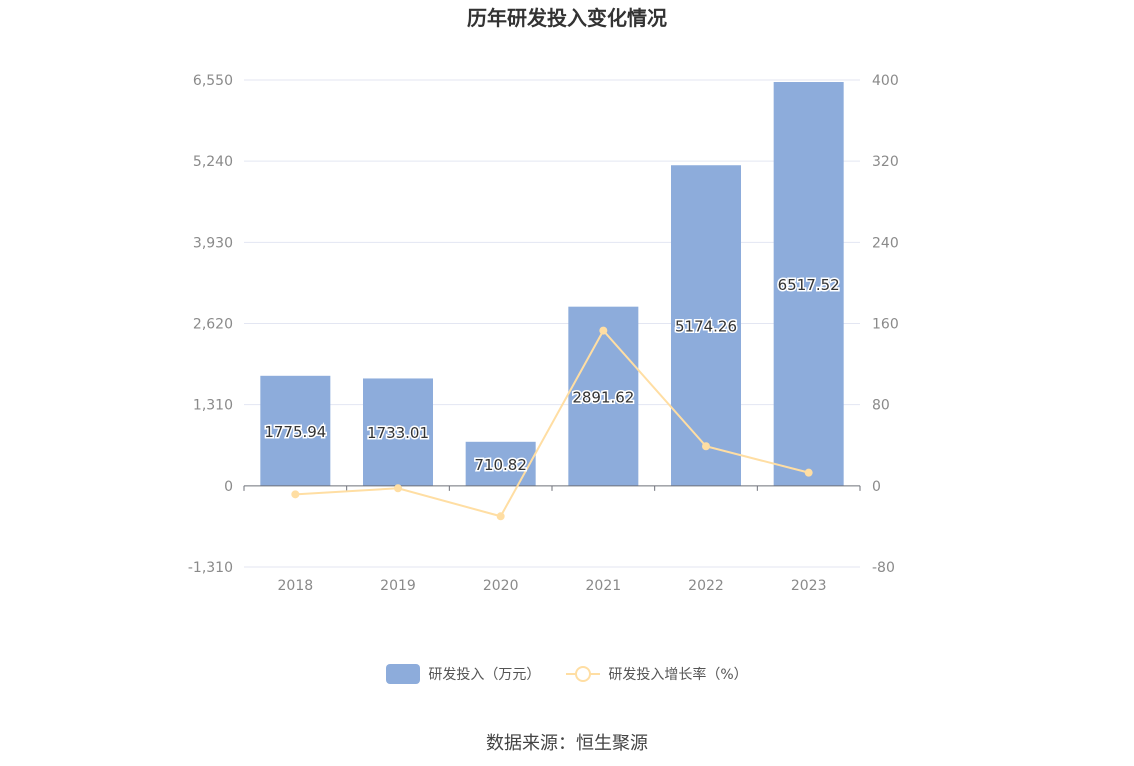  Describe the element at coordinates (484, 675) in the screenshot. I see `legend-label-rd-investment: 研发投入（万元）` at that location.